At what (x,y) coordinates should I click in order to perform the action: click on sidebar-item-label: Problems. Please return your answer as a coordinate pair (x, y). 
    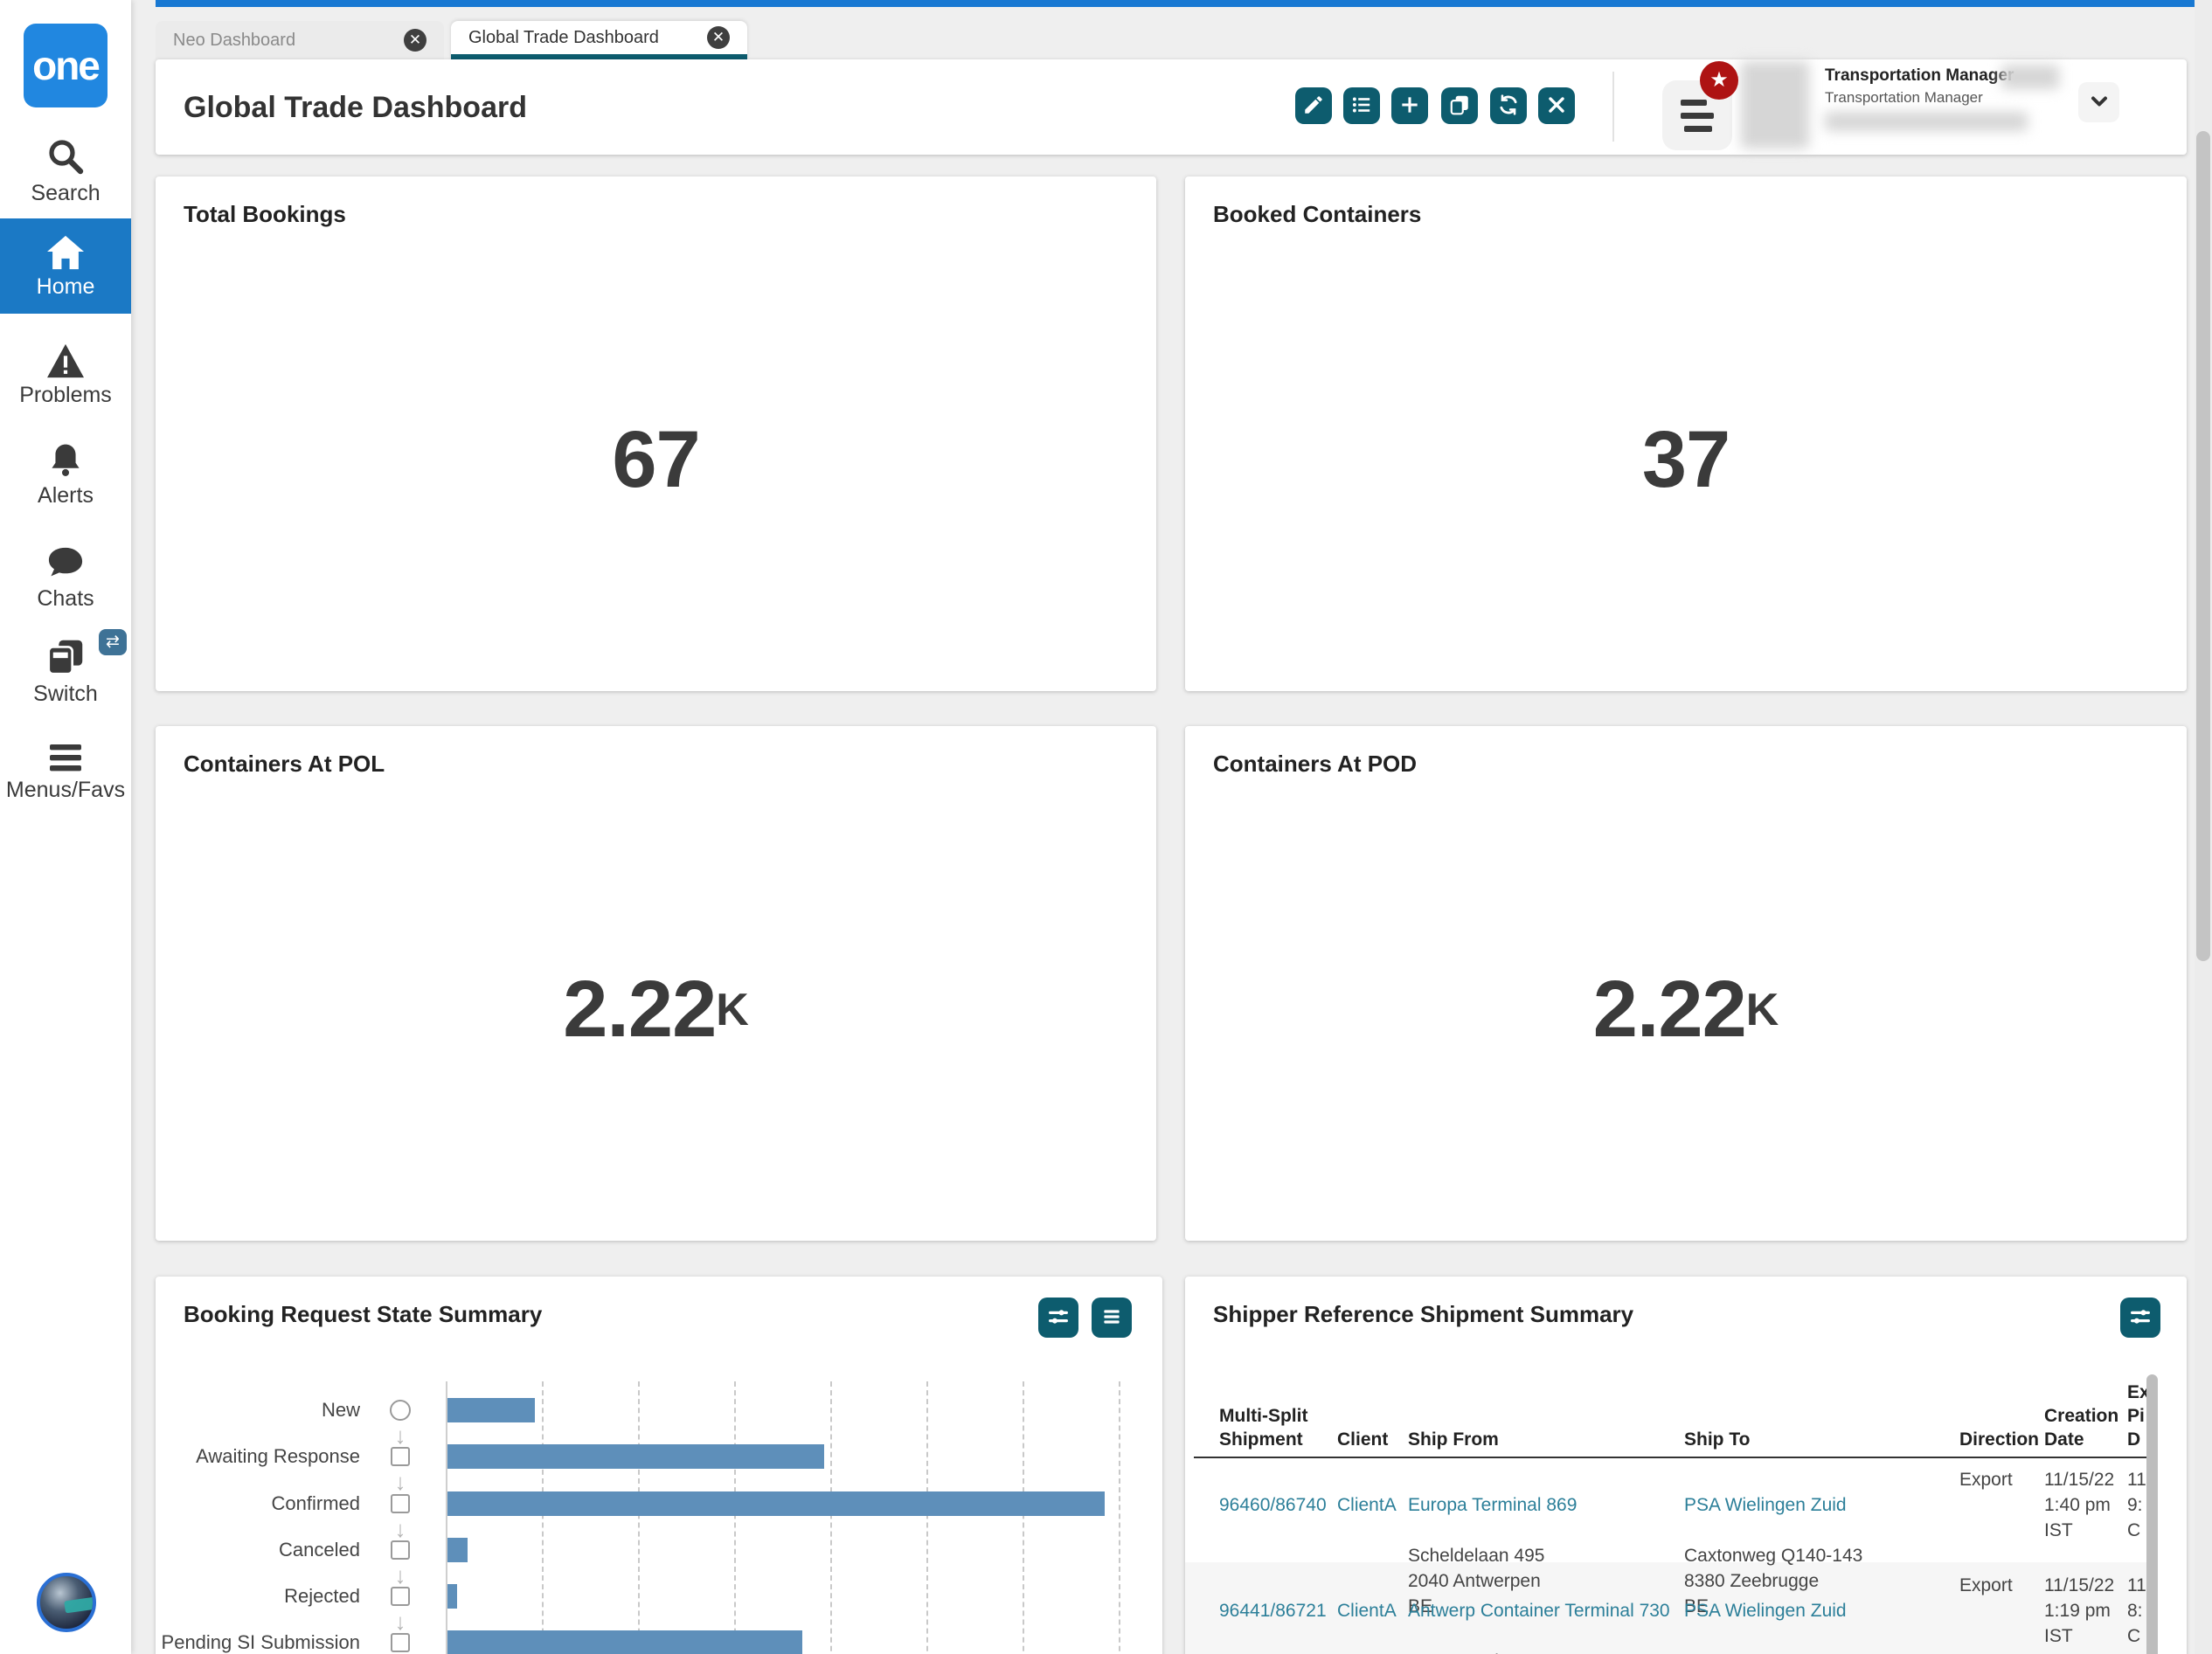
    Looking at the image, I should click on (65, 395).